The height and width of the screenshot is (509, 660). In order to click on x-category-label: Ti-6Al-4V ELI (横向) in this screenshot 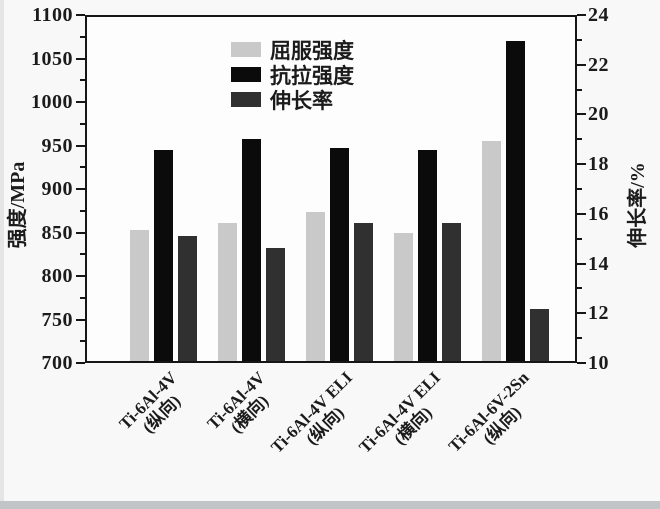, I will do `click(400, 412)`.